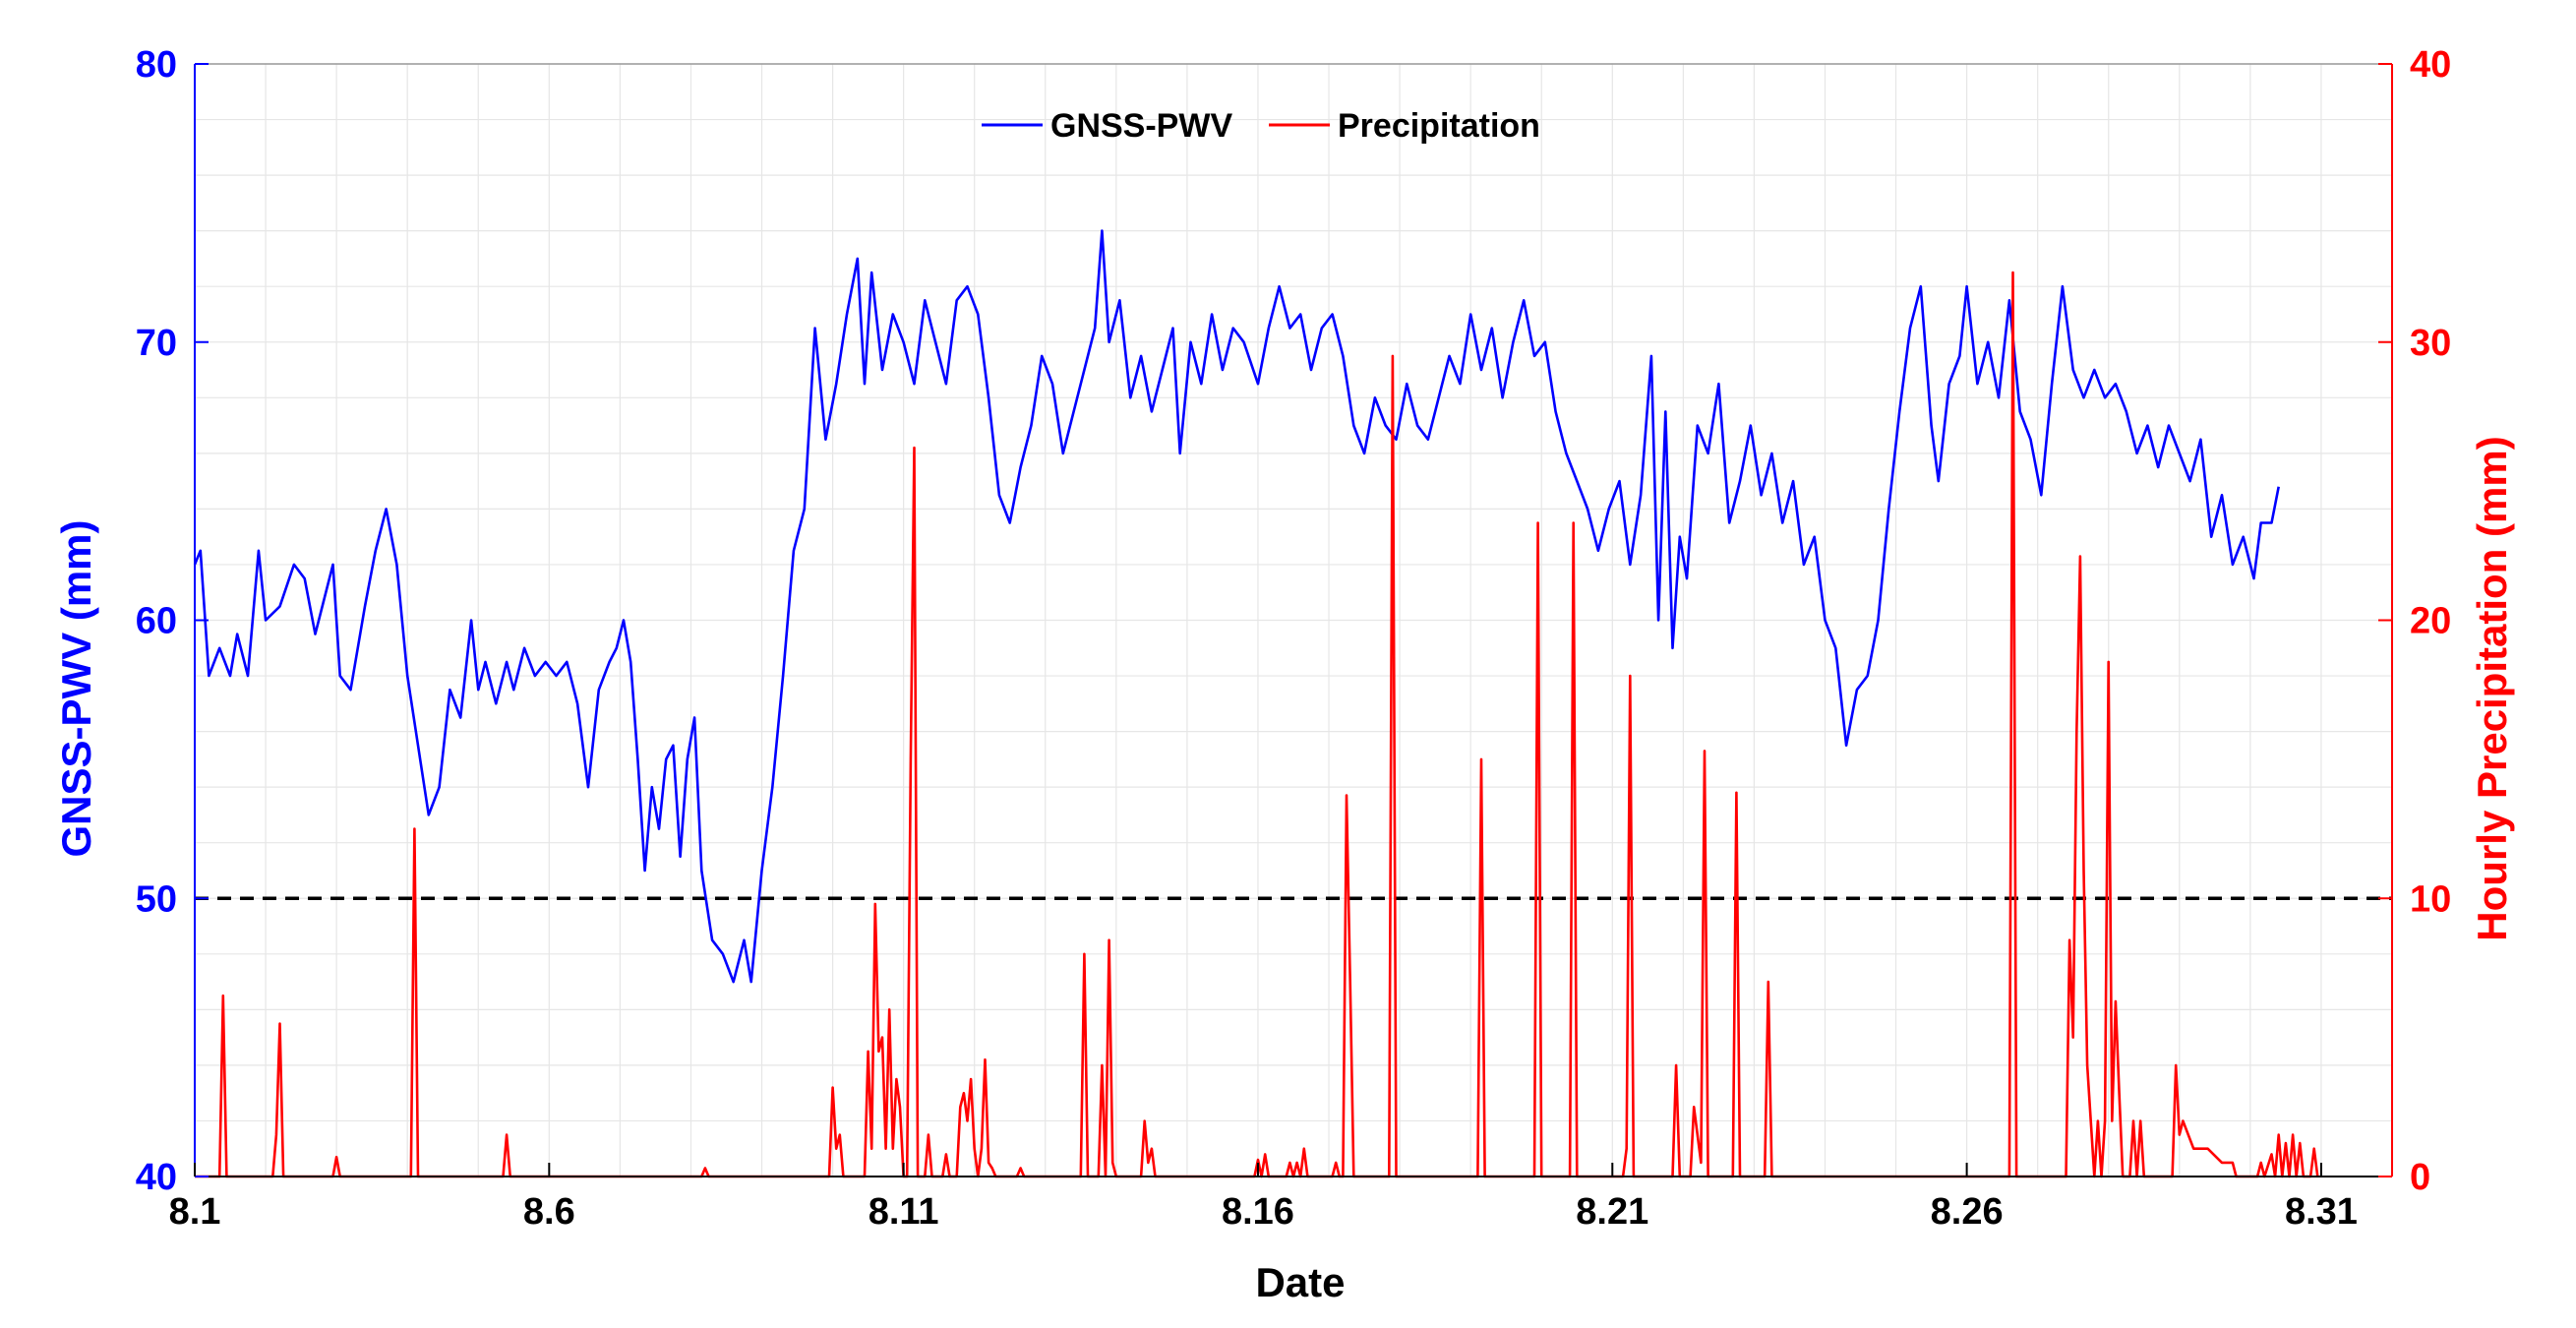  What do you see at coordinates (2431, 621) in the screenshot?
I see `y-right-tick-label: 20` at bounding box center [2431, 621].